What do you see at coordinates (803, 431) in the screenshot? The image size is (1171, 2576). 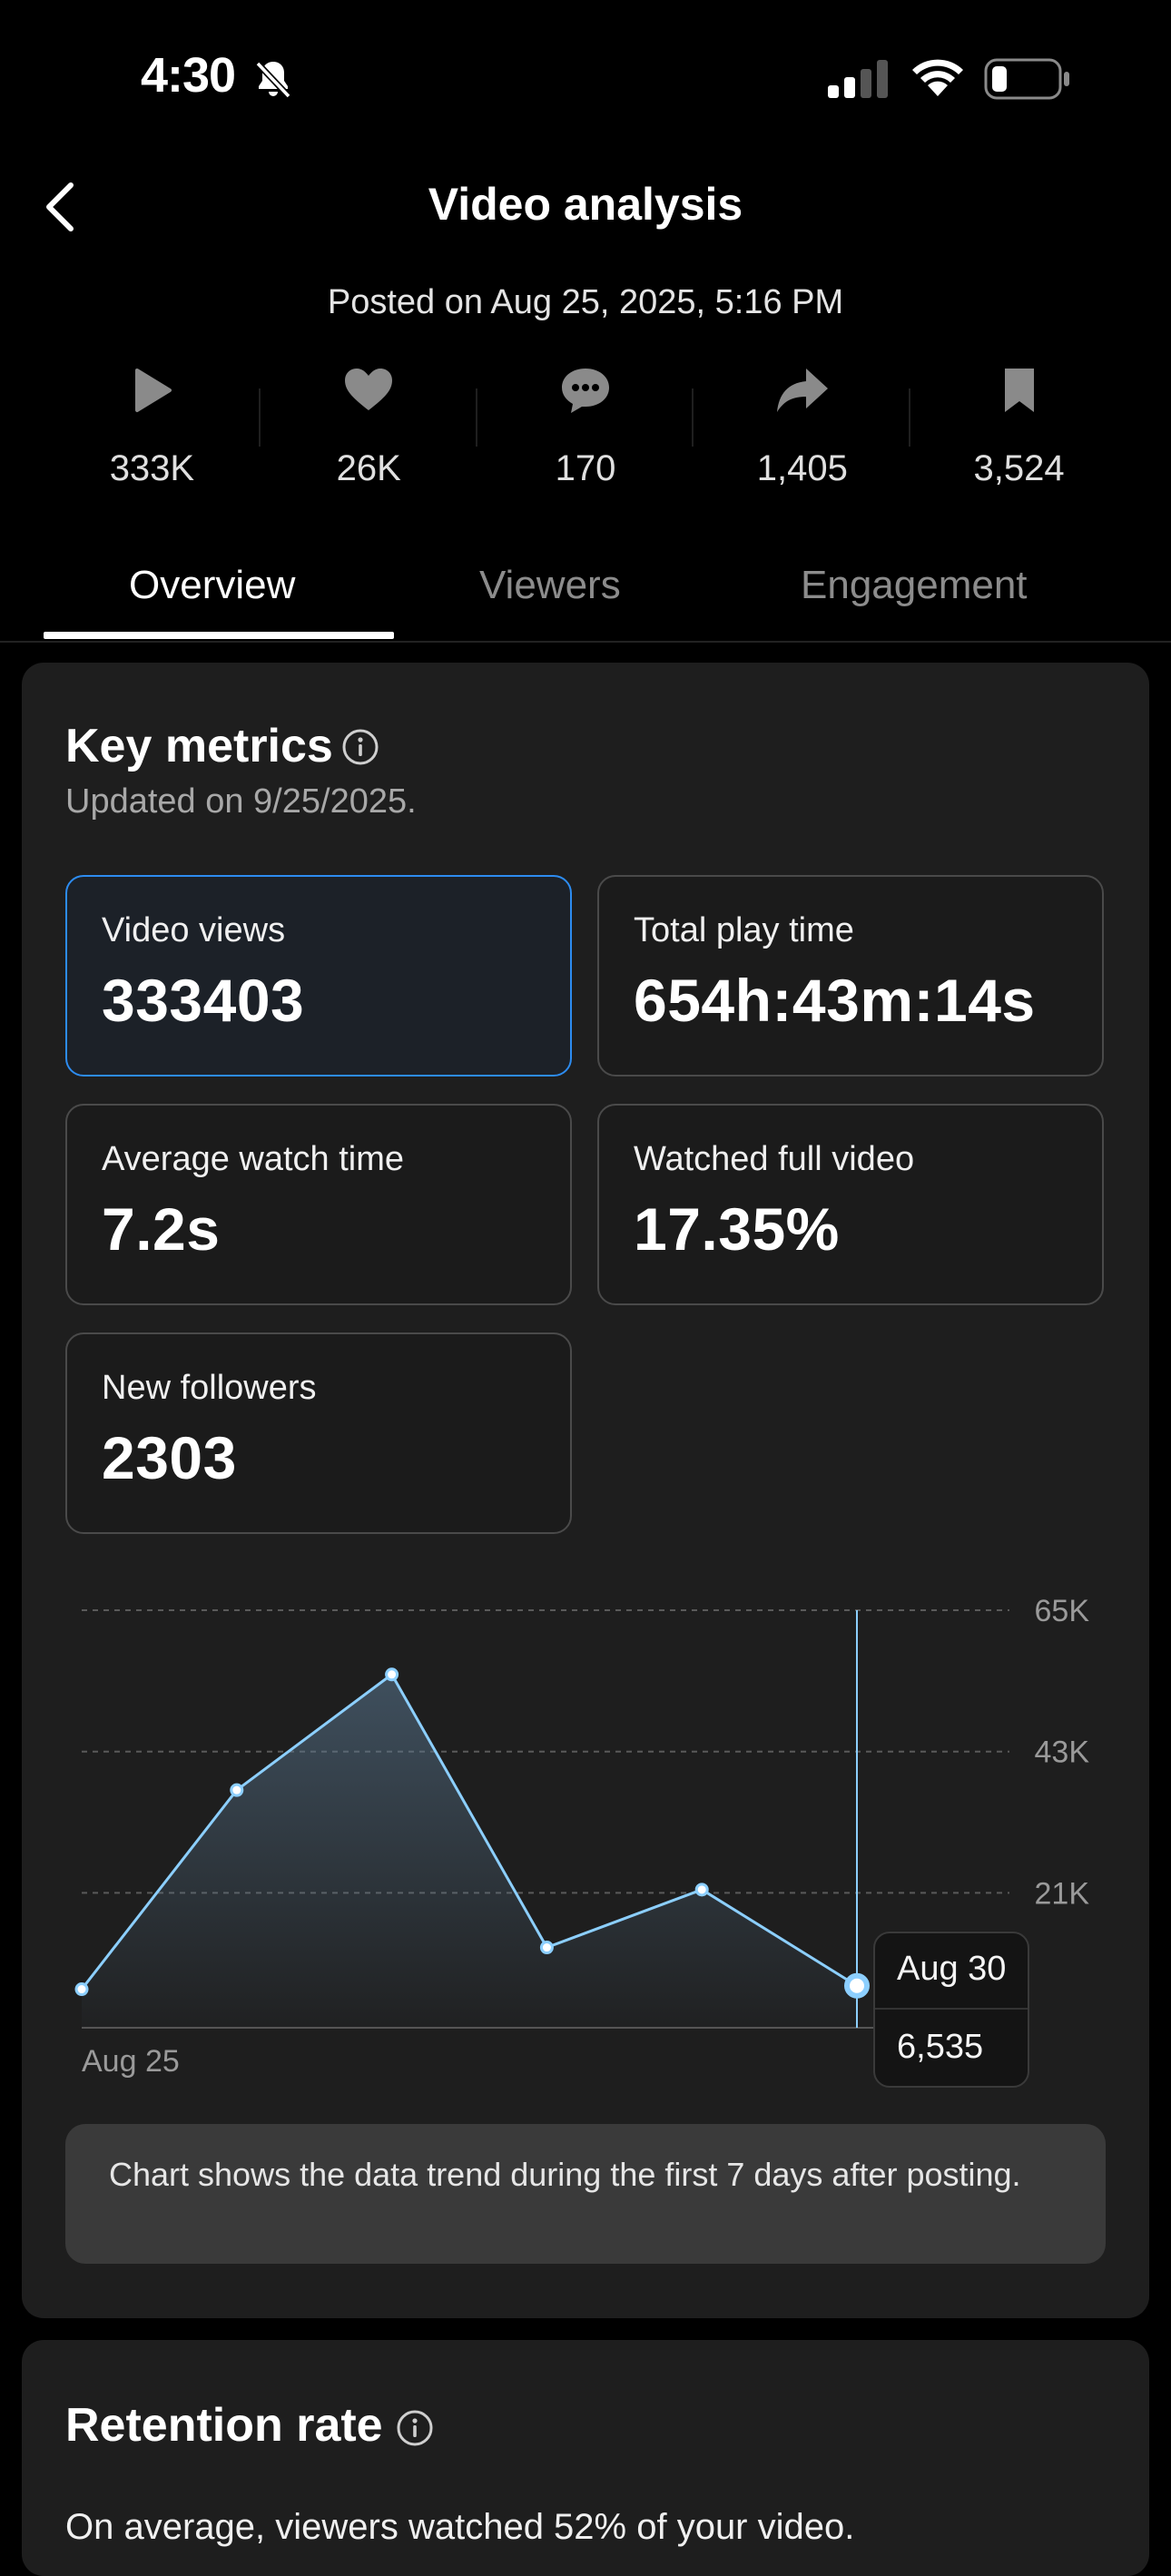 I see `stat-shares: 1,405` at bounding box center [803, 431].